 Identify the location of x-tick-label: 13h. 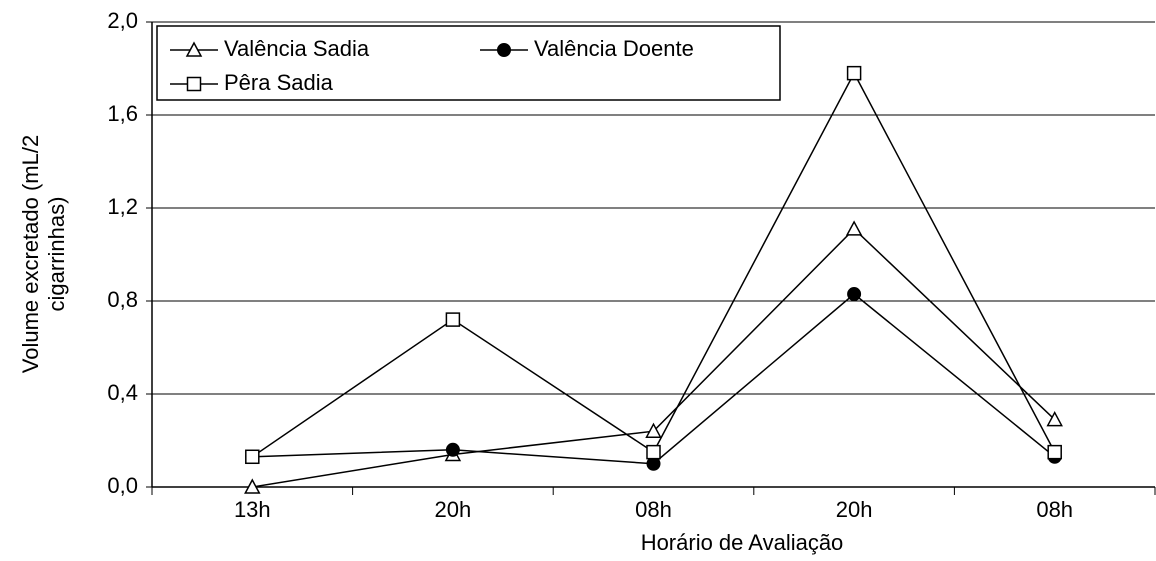
(252, 509).